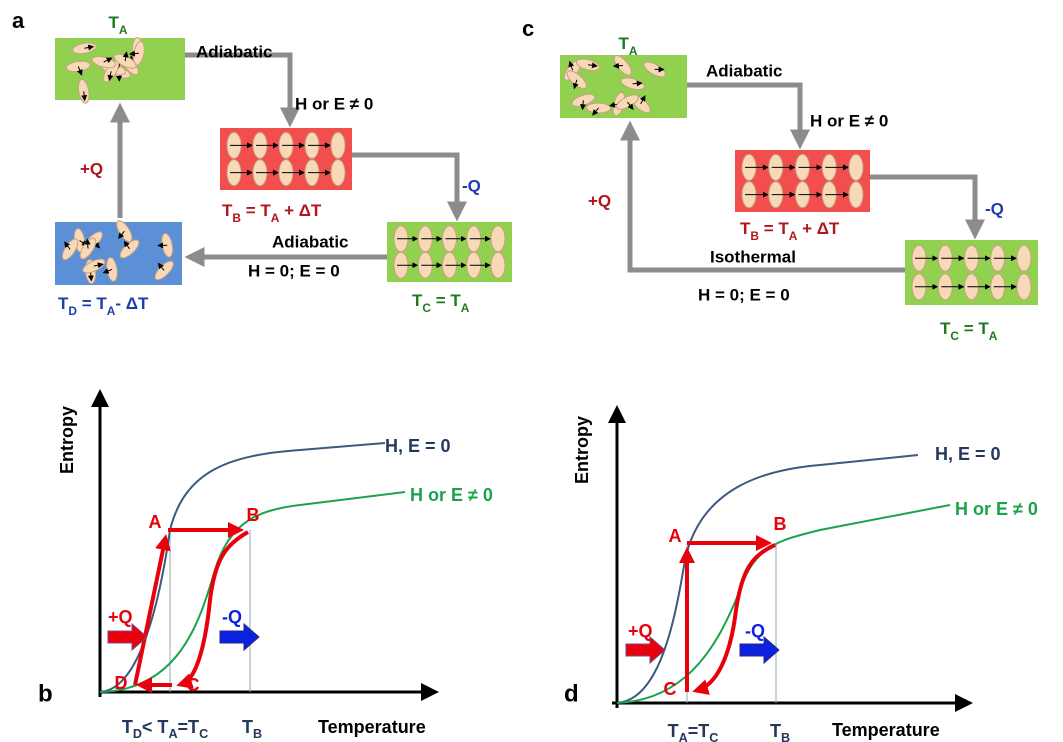  What do you see at coordinates (886, 730) in the screenshot?
I see `label: Temperature` at bounding box center [886, 730].